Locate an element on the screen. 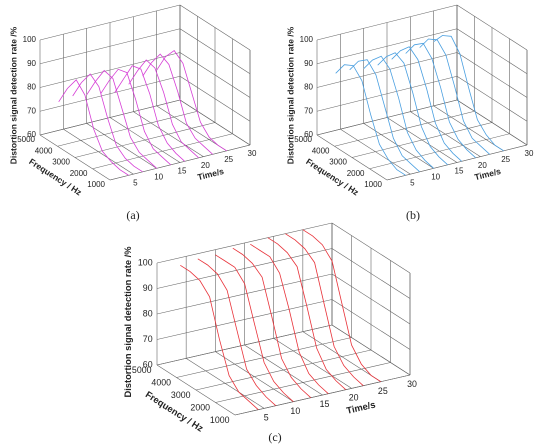 Image resolution: width=550 pixels, height=448 pixels. caption: (b) is located at coordinates (413, 215).